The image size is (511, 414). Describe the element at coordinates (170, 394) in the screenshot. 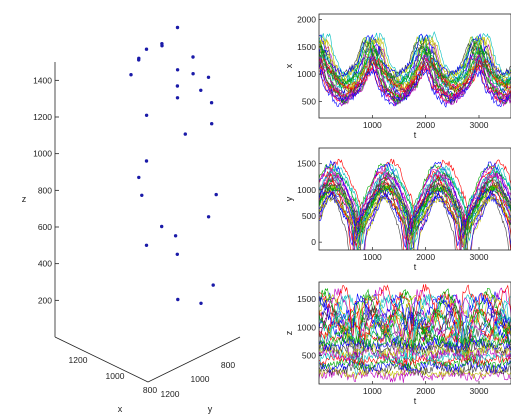

I see `y-tick-label: 1200` at that location.